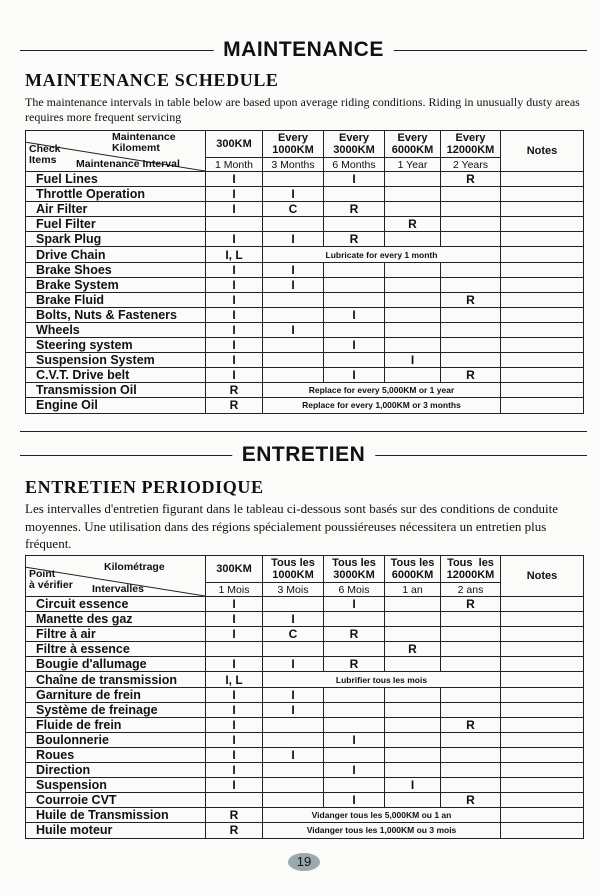  What do you see at coordinates (51, 585) in the screenshot?
I see `corner-label: à vérifier` at bounding box center [51, 585].